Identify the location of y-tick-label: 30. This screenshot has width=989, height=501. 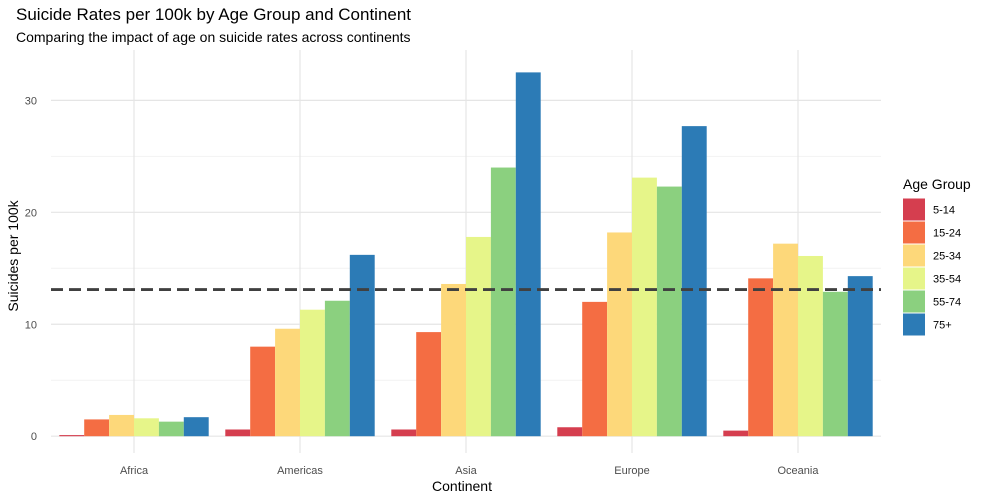
(31, 101).